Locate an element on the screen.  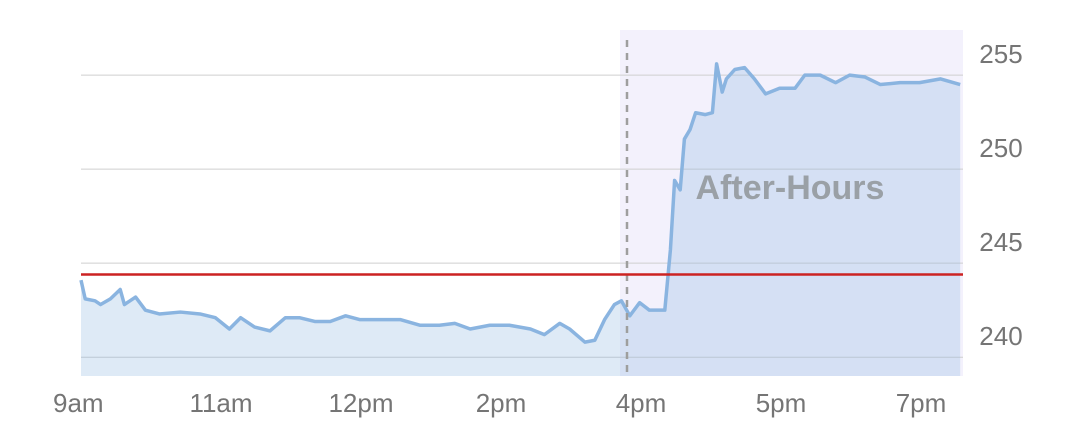
after-hours-label: After-Hours is located at coordinates (790, 188).